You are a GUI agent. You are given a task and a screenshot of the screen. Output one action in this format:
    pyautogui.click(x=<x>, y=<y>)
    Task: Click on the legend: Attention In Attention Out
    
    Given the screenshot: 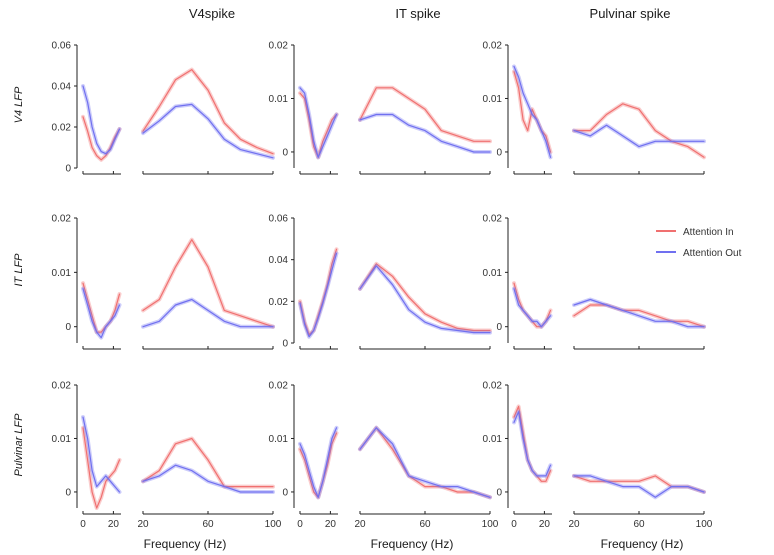 What is the action you would take?
    pyautogui.click(x=699, y=243)
    